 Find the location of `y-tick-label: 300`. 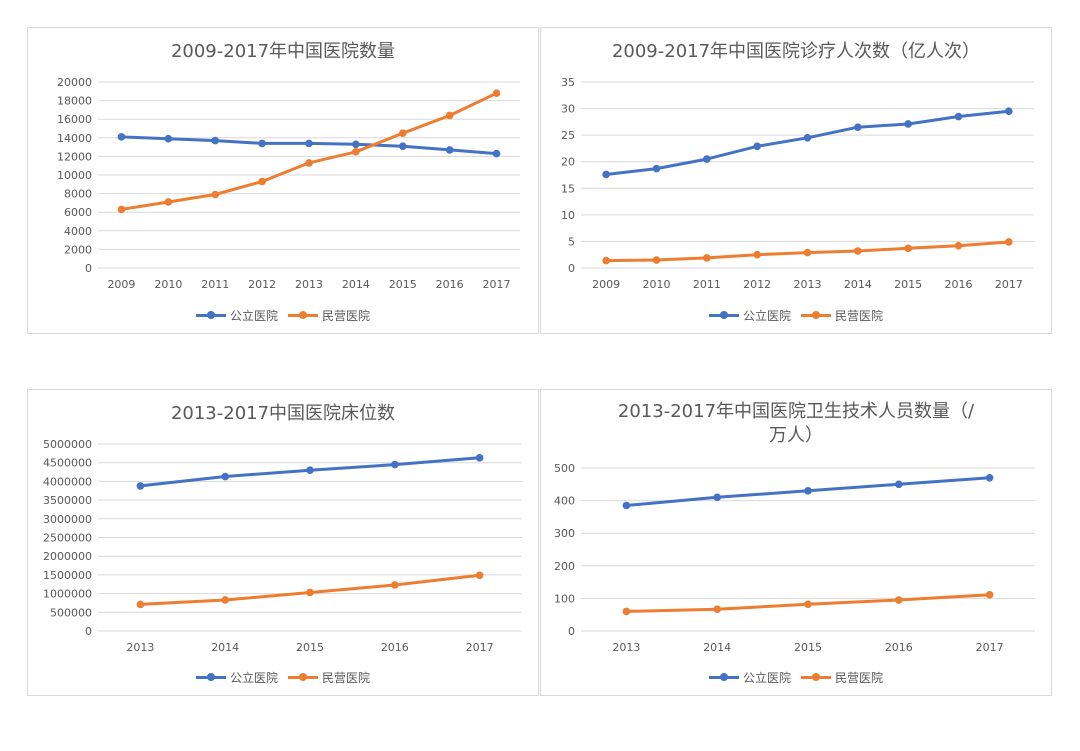

y-tick-label: 300 is located at coordinates (564, 533).